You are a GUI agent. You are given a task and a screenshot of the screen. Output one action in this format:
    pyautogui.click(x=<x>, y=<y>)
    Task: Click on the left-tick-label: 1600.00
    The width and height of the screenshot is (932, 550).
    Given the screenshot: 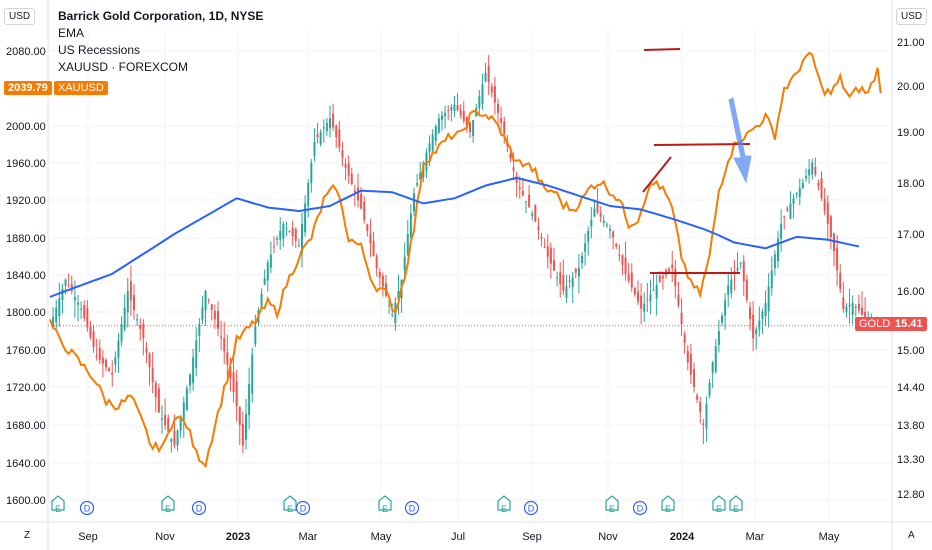 What is the action you would take?
    pyautogui.click(x=26, y=501)
    